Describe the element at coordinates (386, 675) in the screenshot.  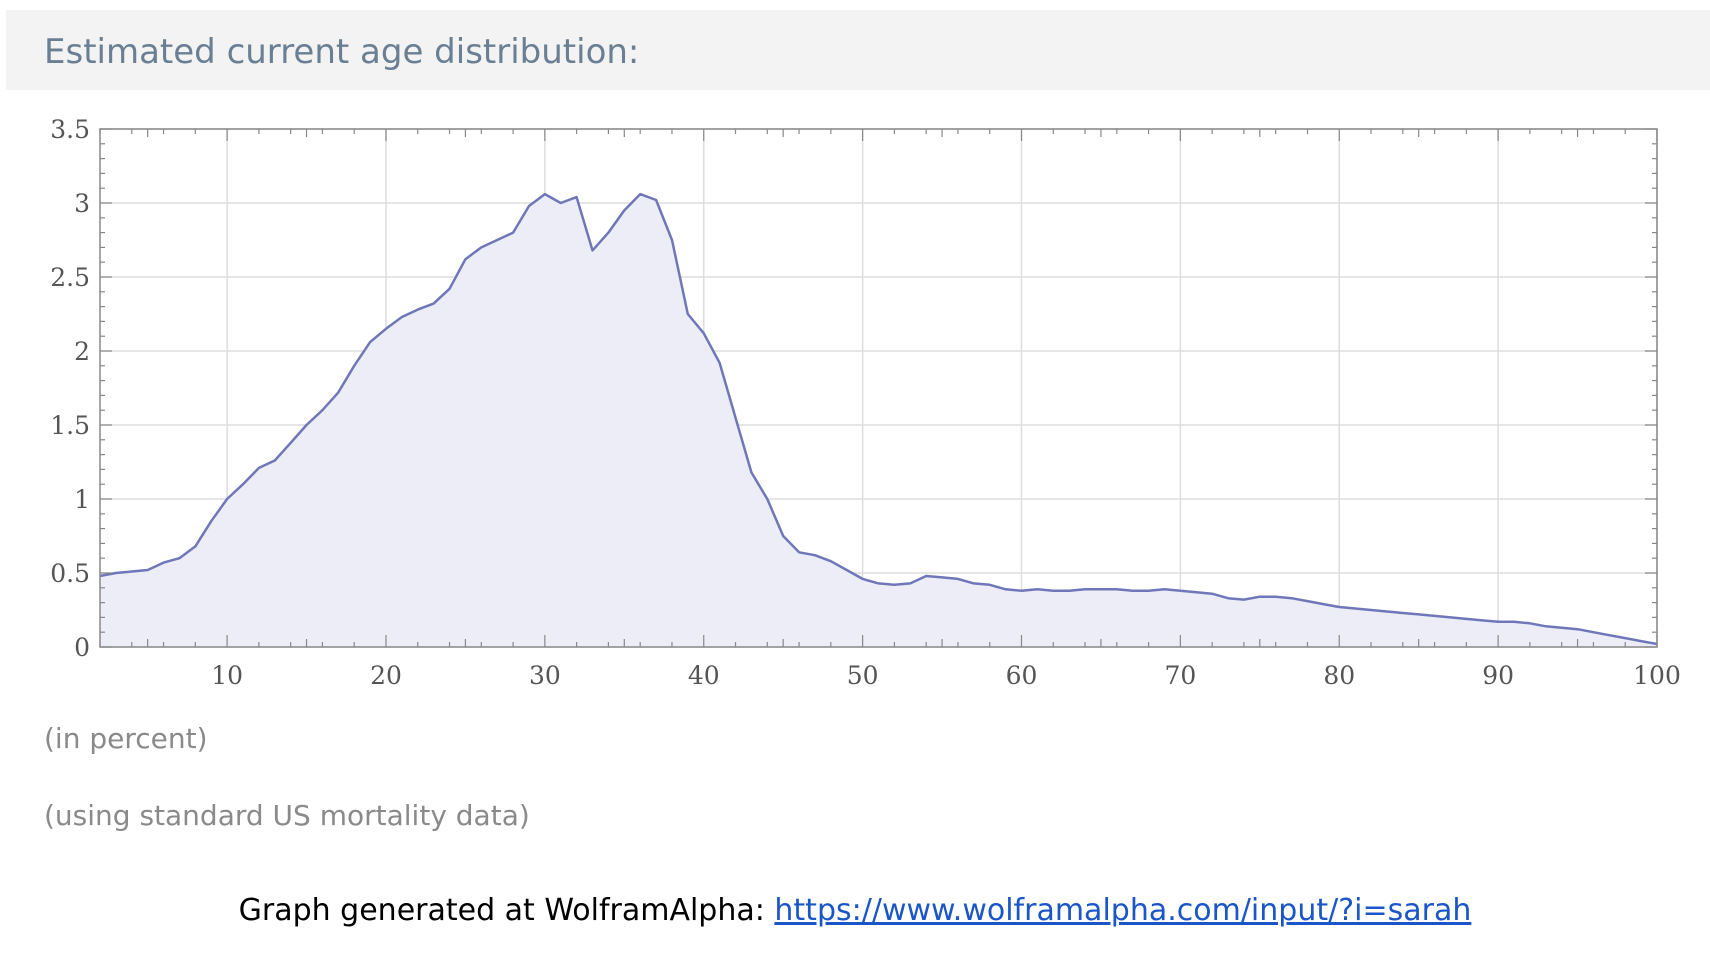
I see `x-tick-label: 20` at that location.